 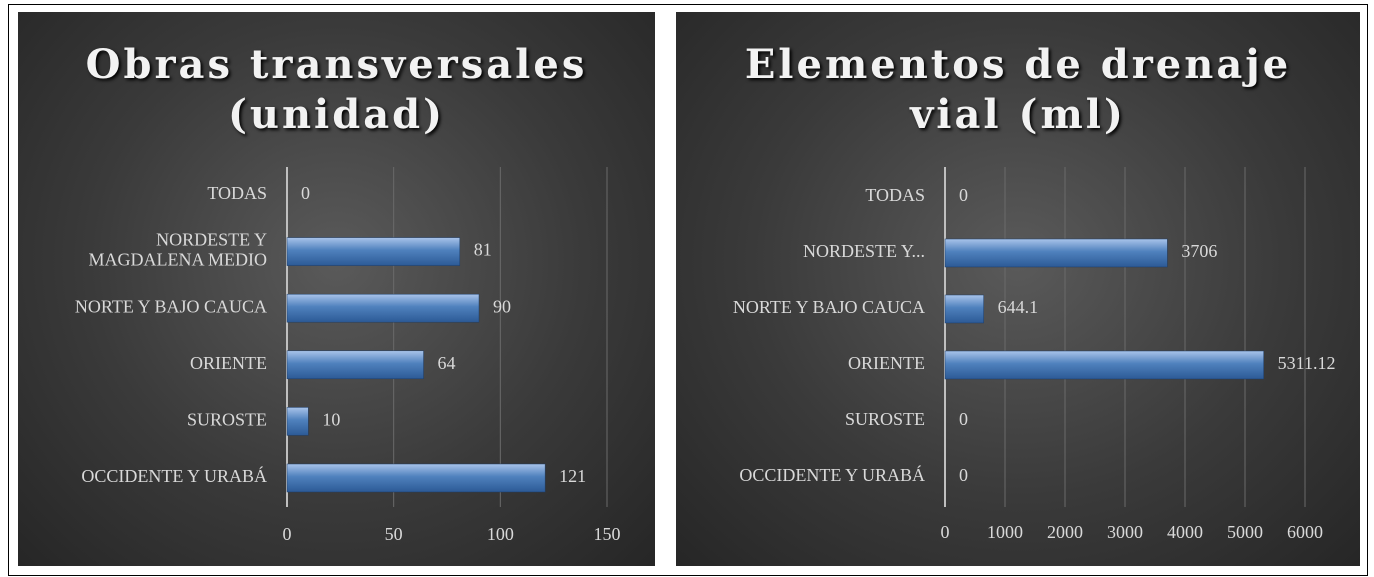 I want to click on data-label: 90, so click(x=502, y=306).